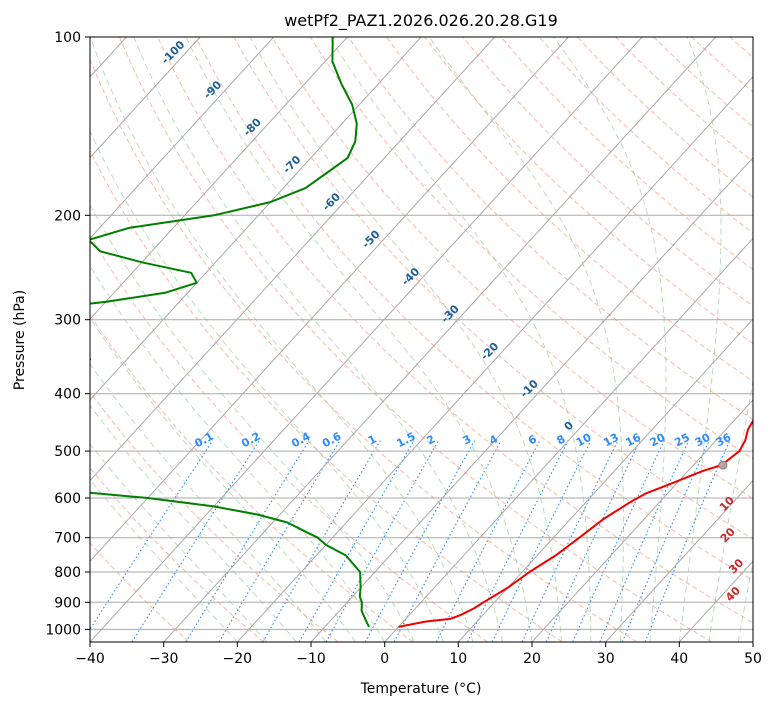 This screenshot has height=713, width=775. What do you see at coordinates (764, 339) in the screenshot?
I see `isotherm` at bounding box center [764, 339].